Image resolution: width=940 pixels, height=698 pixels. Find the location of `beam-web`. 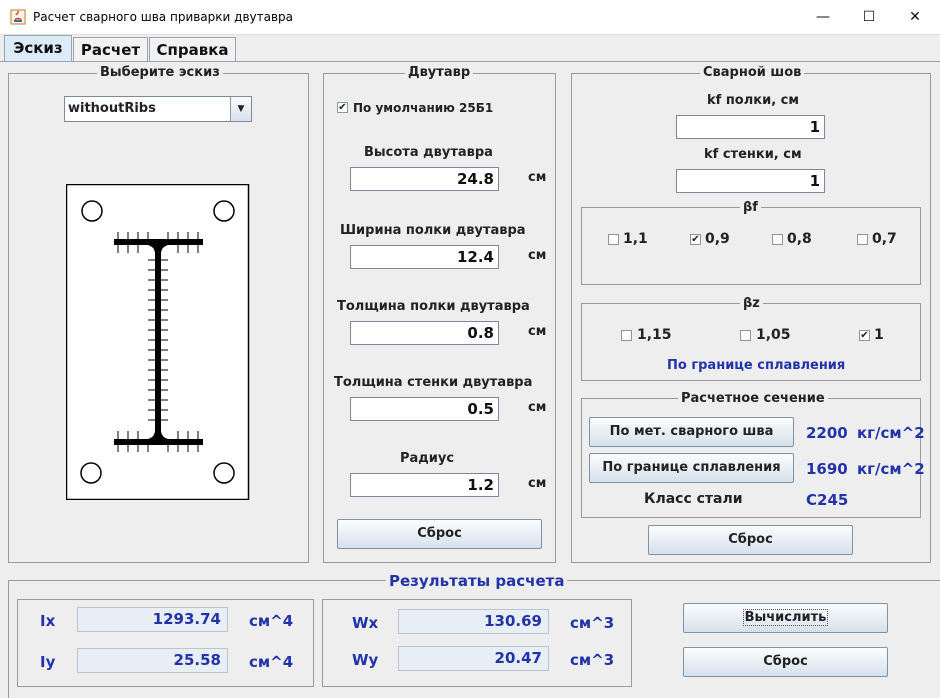

beam-web is located at coordinates (158, 342).